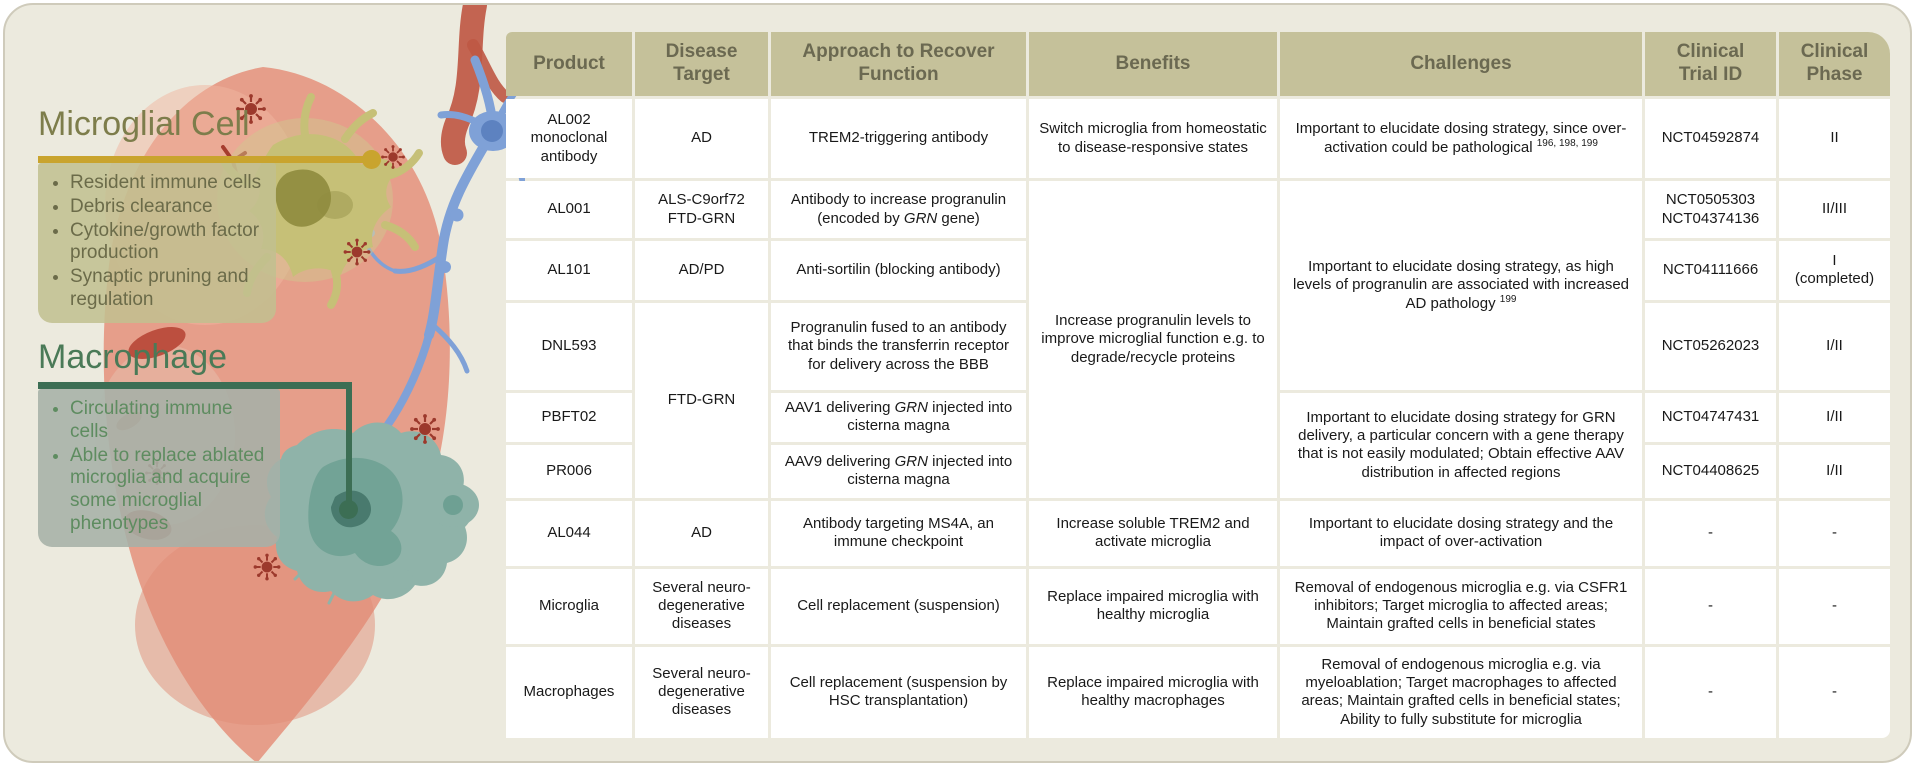 The height and width of the screenshot is (766, 1915). I want to click on col-header-product: Product, so click(569, 64).